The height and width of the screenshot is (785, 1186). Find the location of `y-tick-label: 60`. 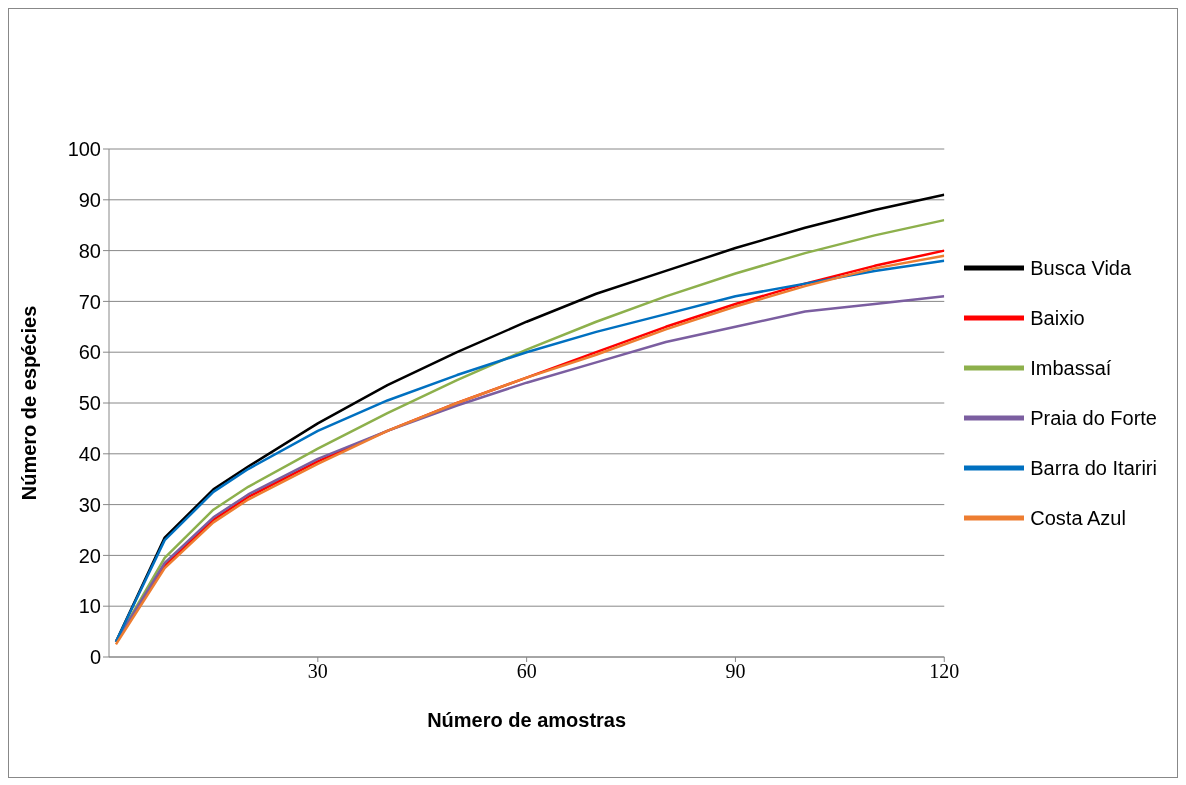

y-tick-label: 60 is located at coordinates (89, 352).